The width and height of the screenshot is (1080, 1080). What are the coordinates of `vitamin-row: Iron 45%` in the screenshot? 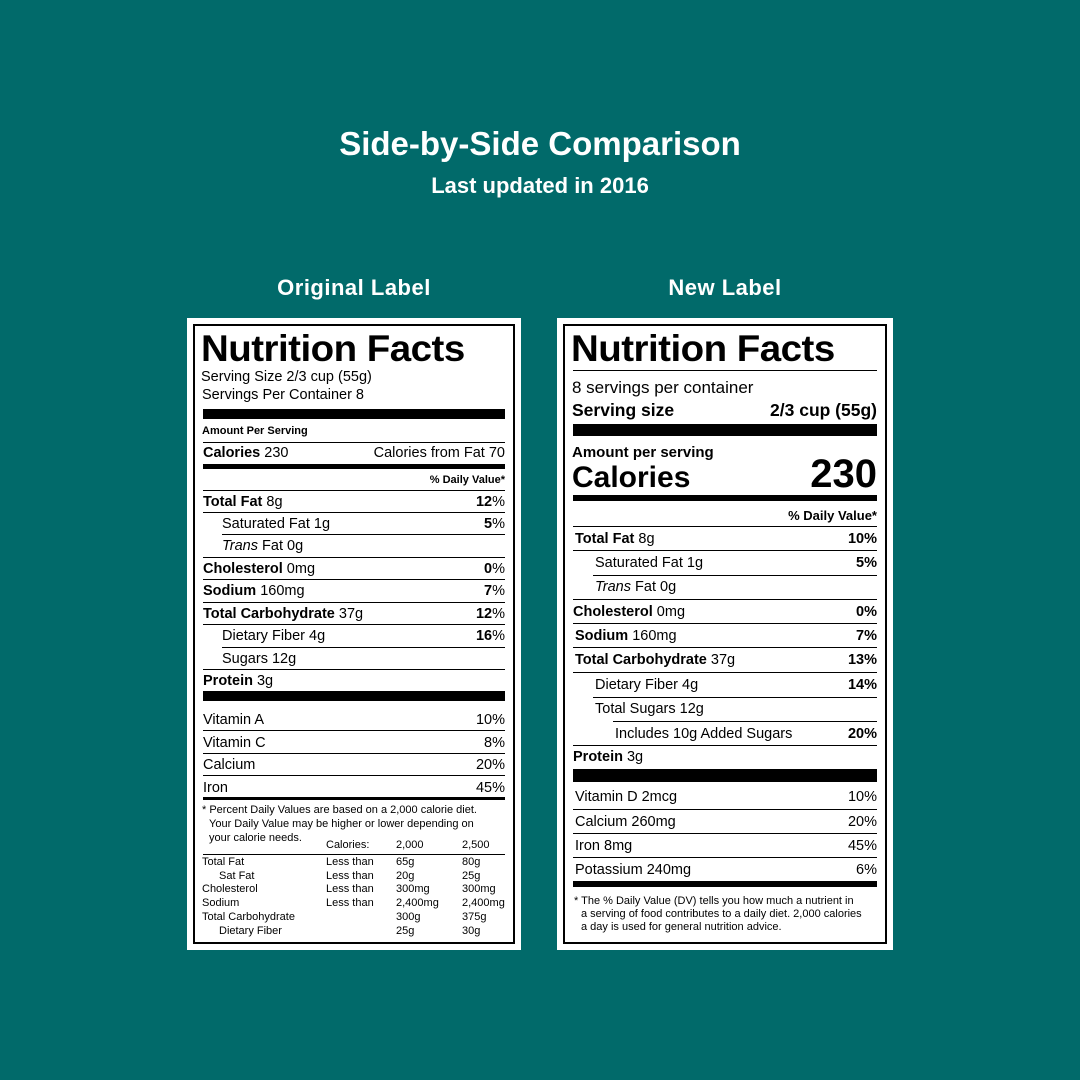 It's located at (354, 788).